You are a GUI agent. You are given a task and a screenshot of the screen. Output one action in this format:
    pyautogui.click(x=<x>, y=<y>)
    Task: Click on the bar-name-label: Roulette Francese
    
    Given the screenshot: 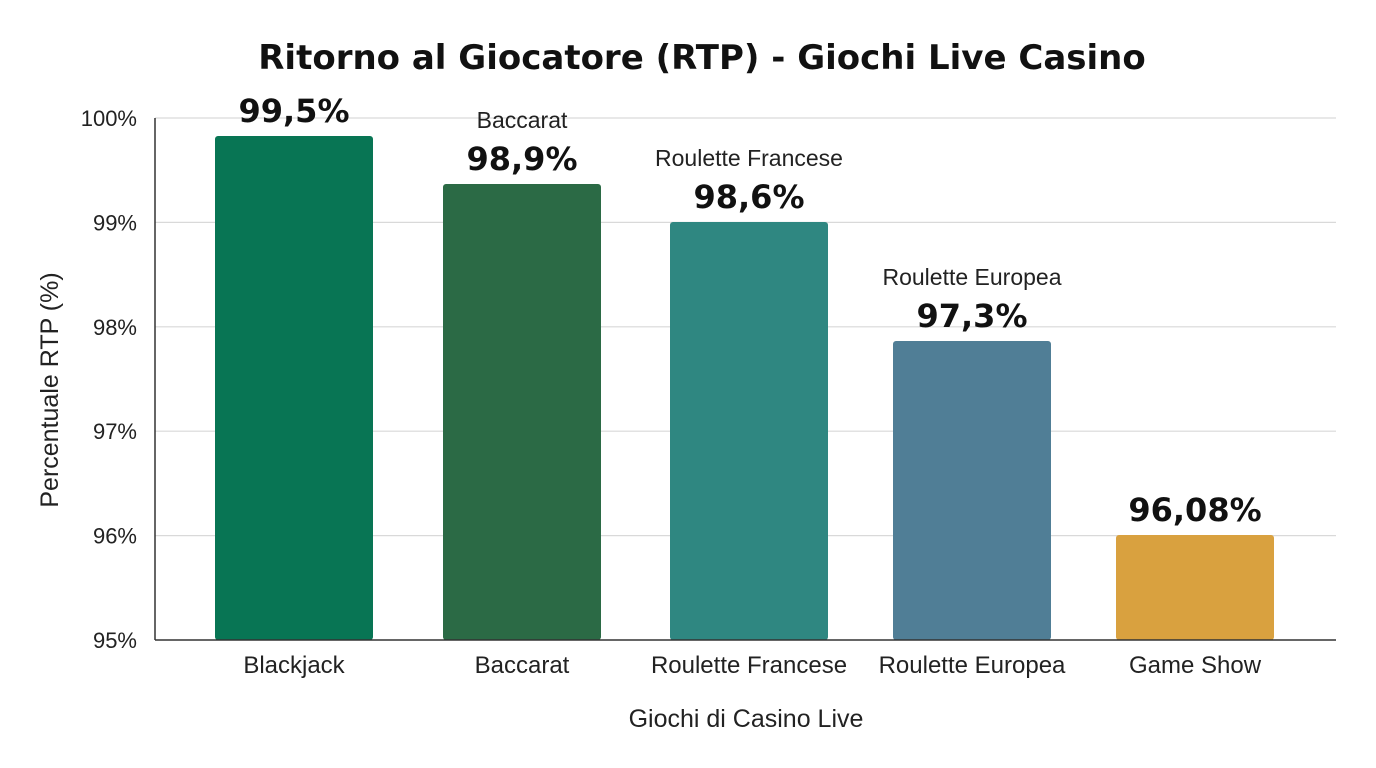 What is the action you would take?
    pyautogui.click(x=749, y=158)
    